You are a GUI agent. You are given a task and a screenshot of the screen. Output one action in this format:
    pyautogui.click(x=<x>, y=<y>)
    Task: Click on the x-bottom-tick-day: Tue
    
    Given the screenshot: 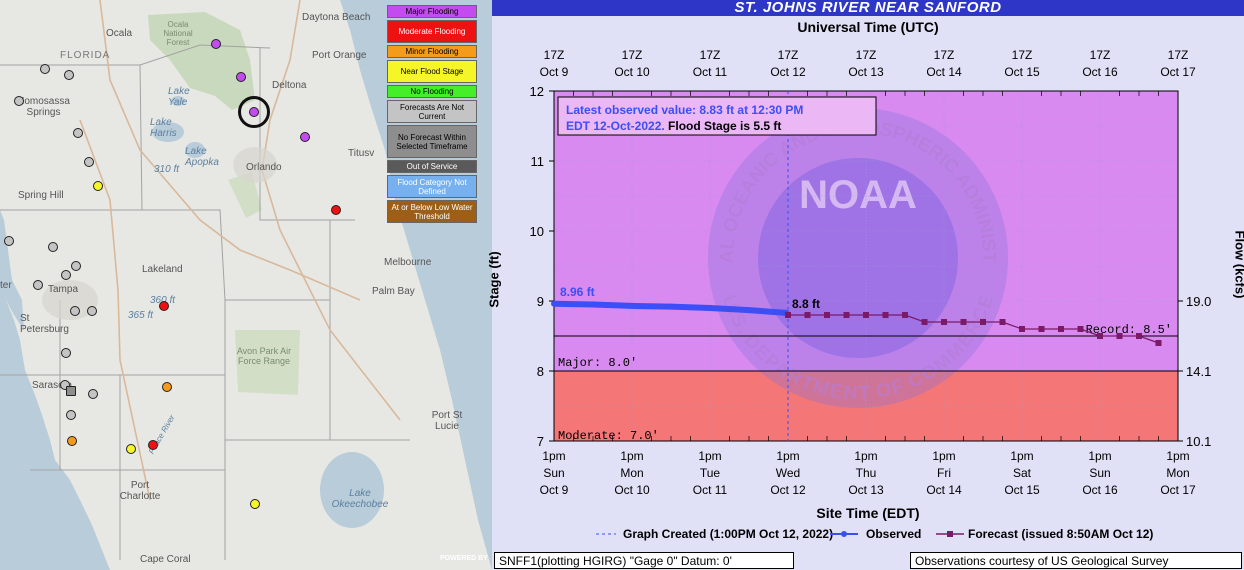 What is the action you would take?
    pyautogui.click(x=710, y=473)
    